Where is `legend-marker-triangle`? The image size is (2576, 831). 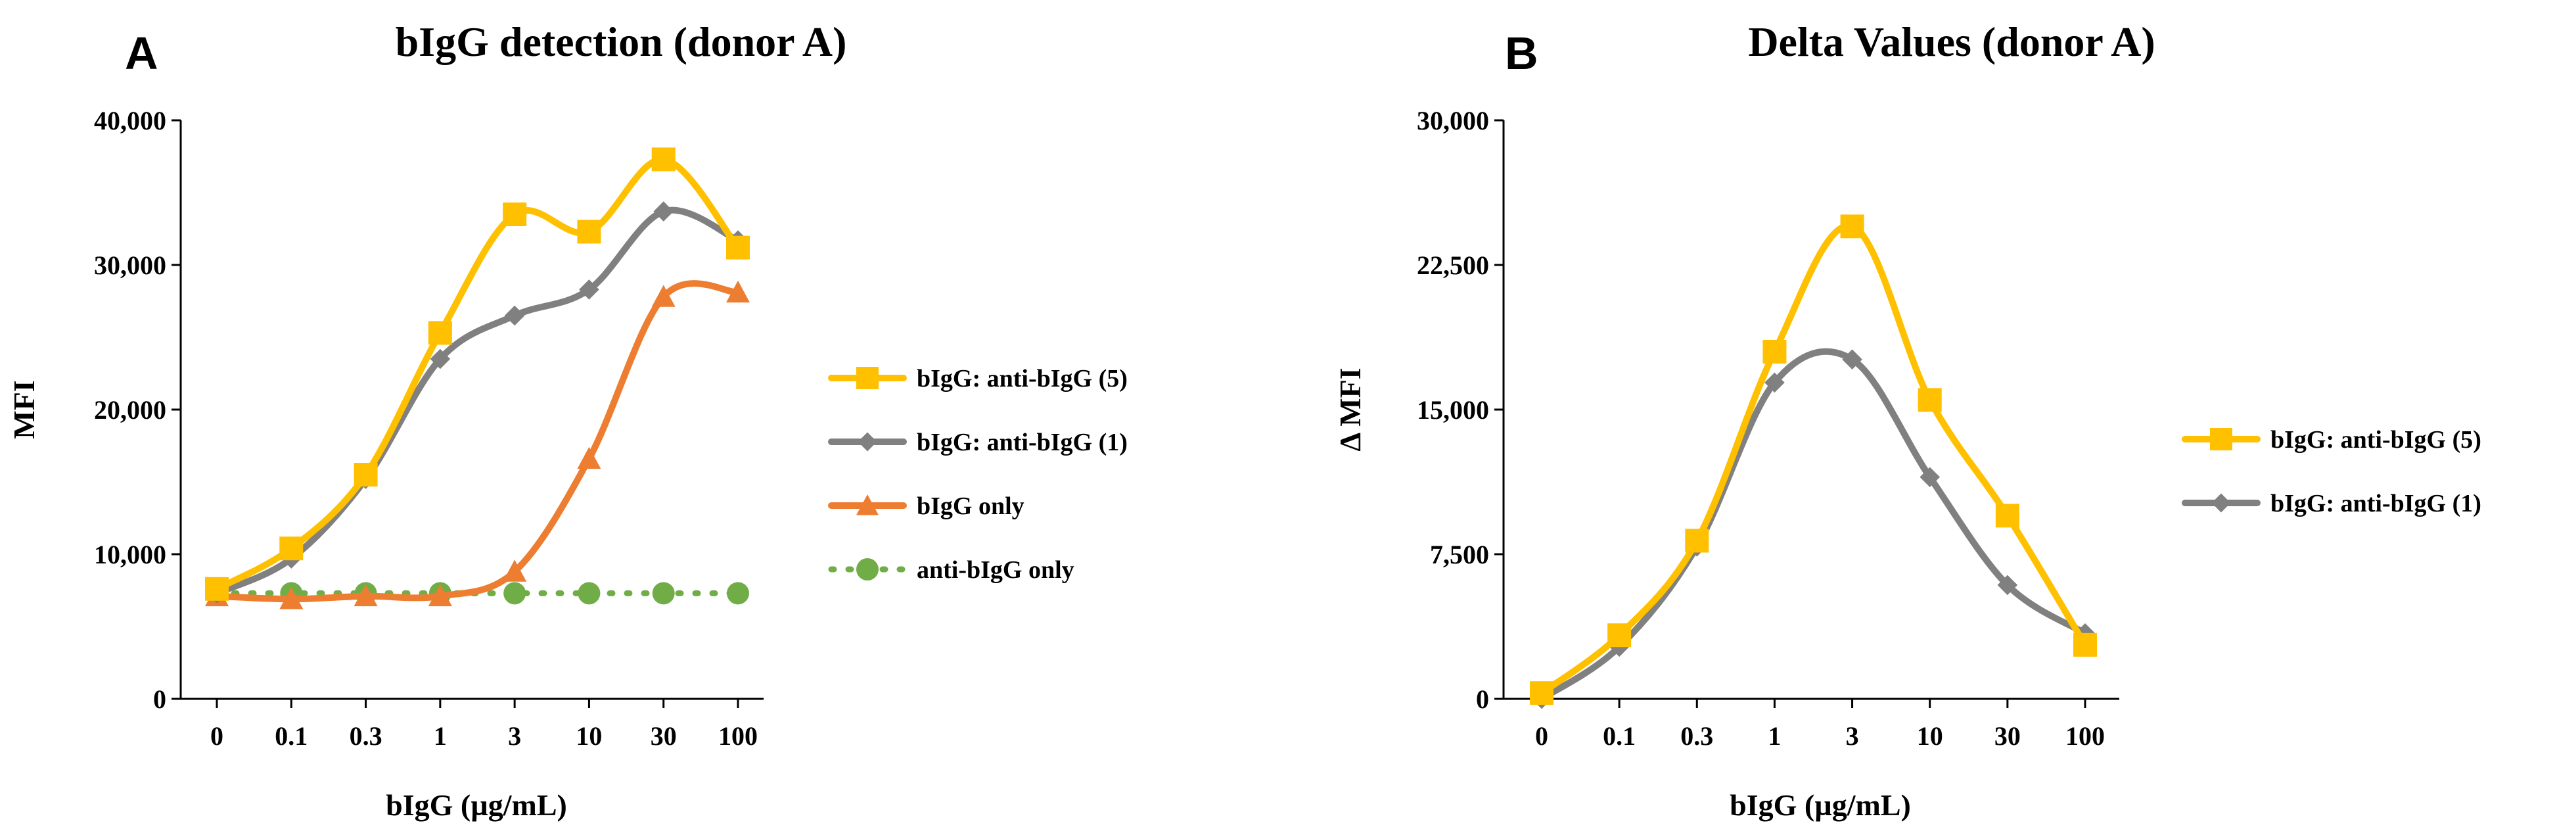 legend-marker-triangle is located at coordinates (867, 504).